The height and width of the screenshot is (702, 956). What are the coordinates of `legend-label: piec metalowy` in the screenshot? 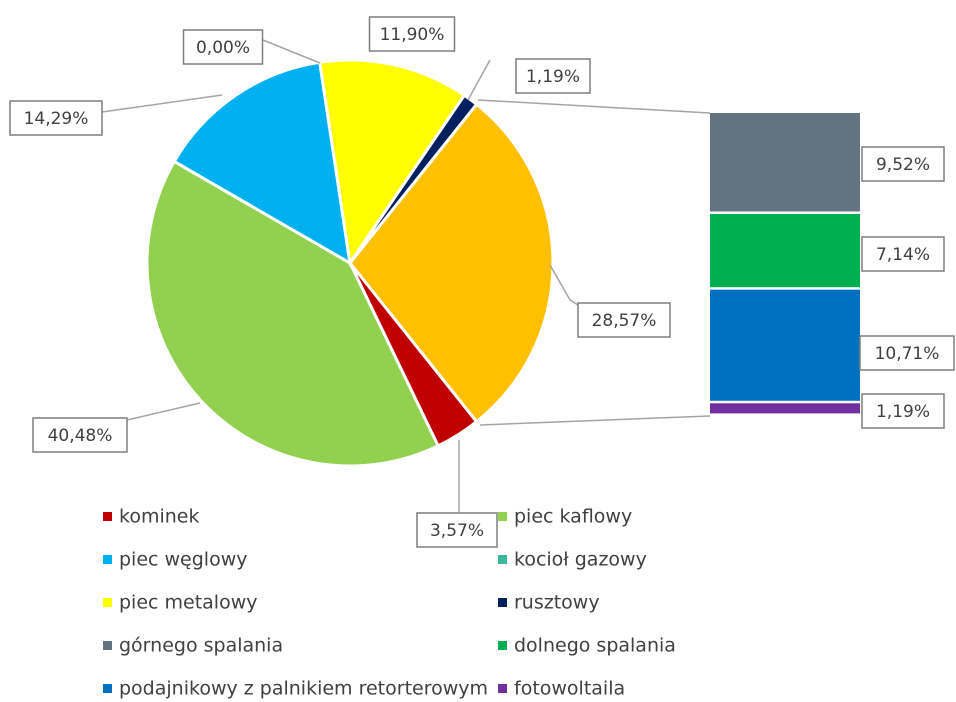 It's located at (188, 603).